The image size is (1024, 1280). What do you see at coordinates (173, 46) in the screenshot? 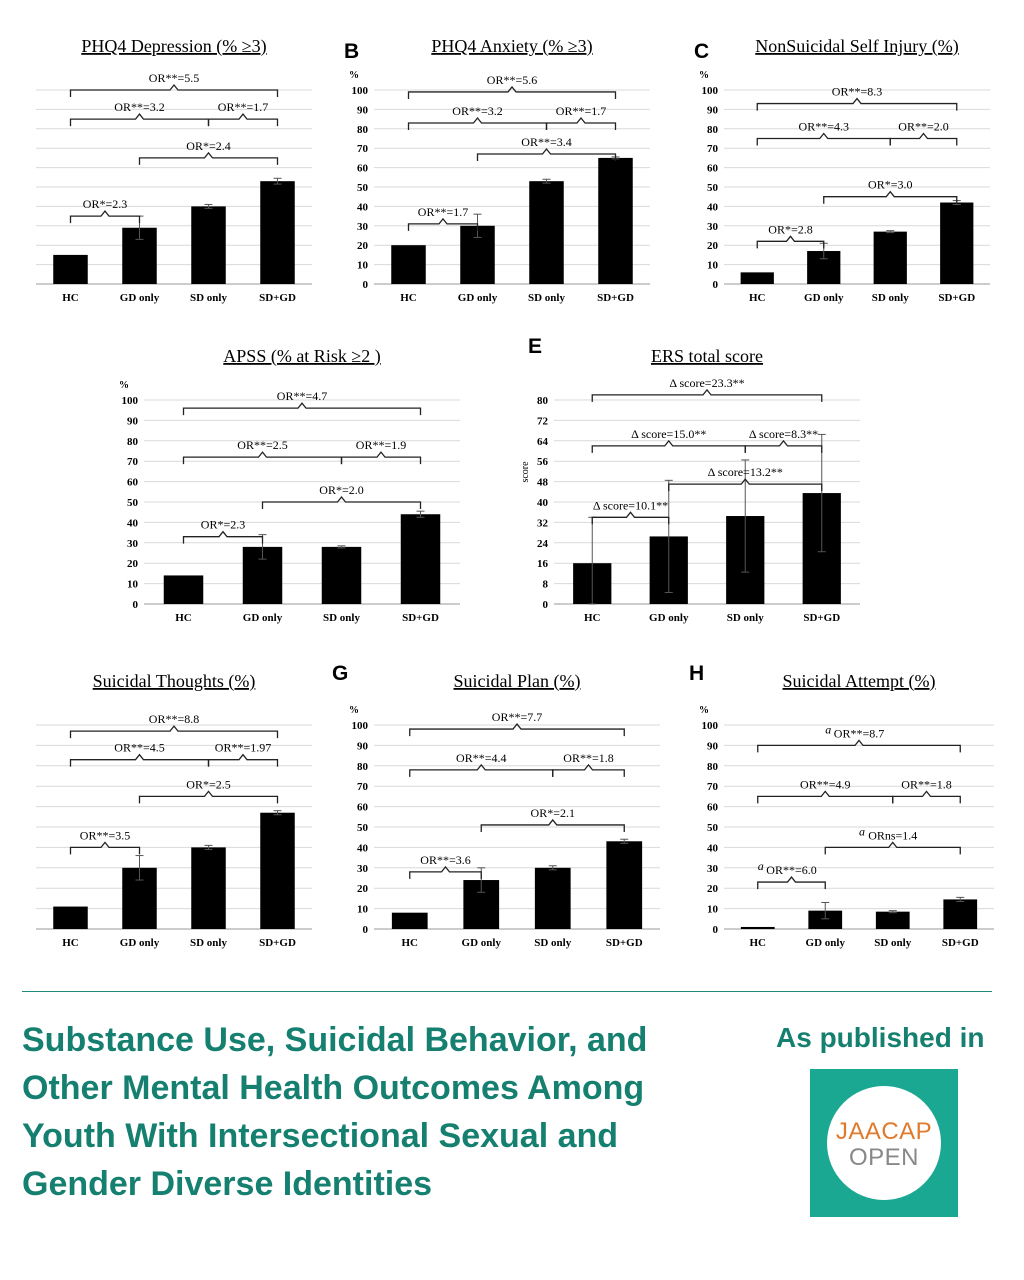
I see `chart-title: PHQ4 Depression (% ≥3)` at bounding box center [173, 46].